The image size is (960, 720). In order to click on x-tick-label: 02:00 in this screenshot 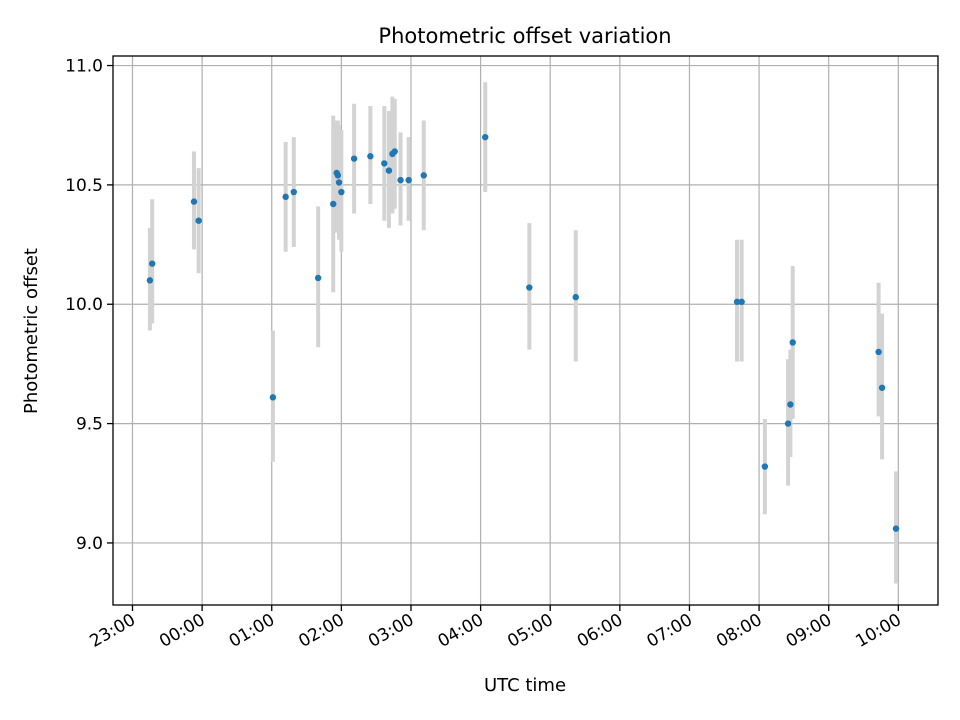, I will do `click(321, 631)`.